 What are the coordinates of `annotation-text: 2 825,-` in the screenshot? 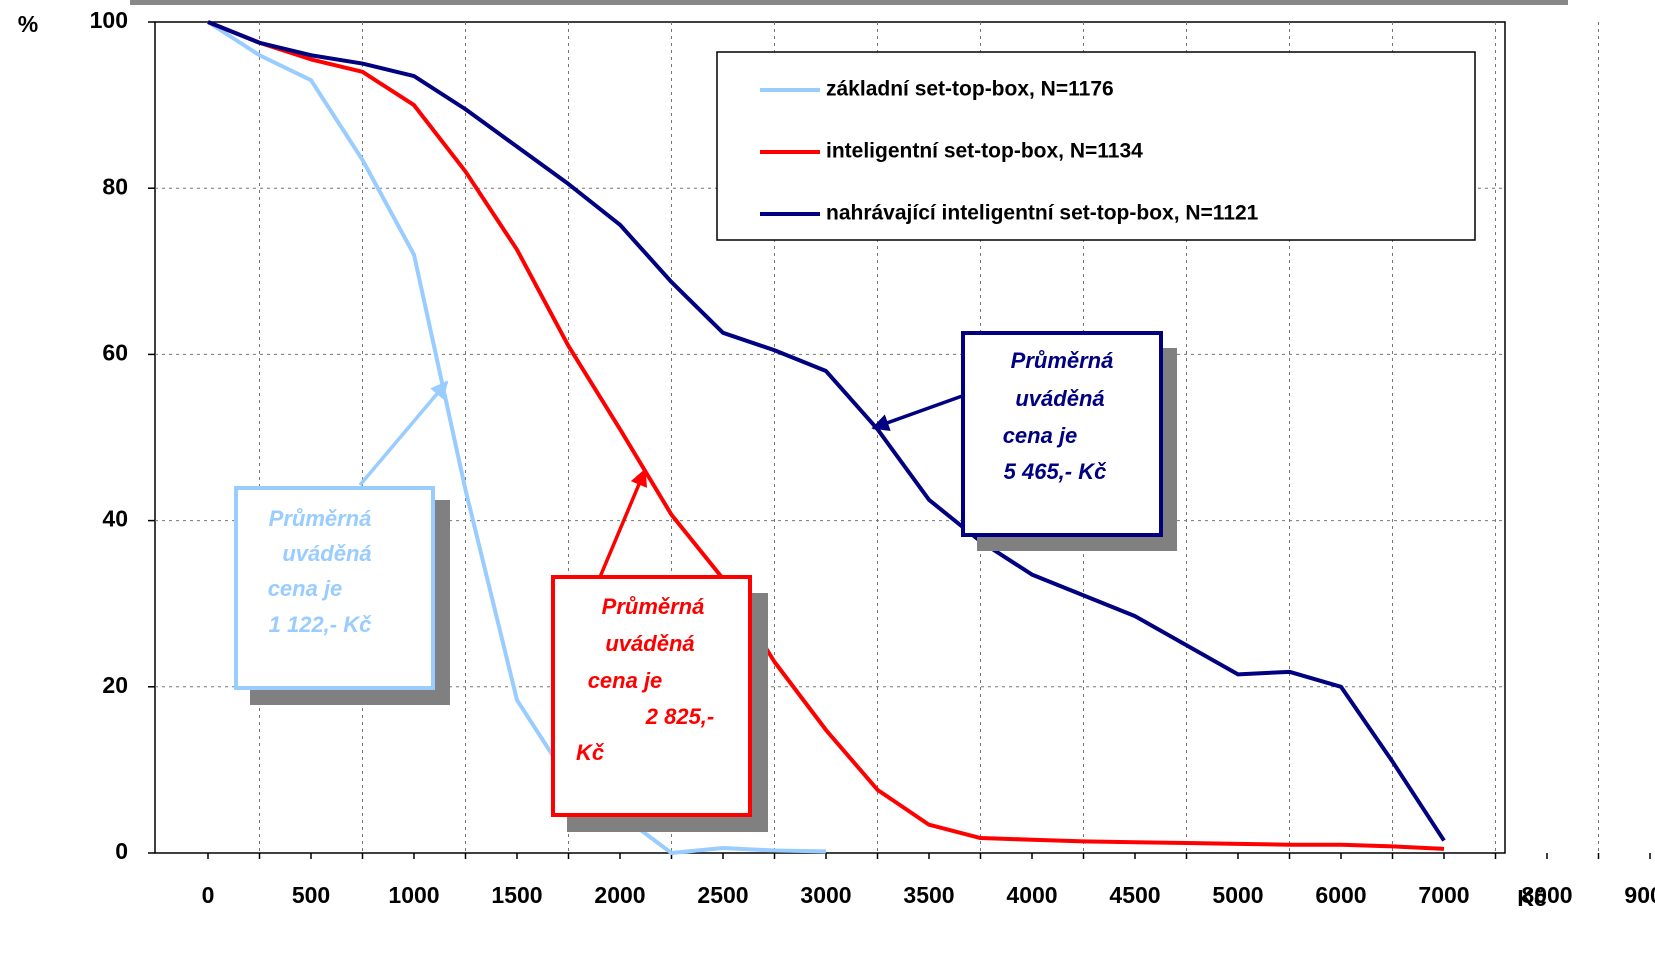 It's located at (680, 716).